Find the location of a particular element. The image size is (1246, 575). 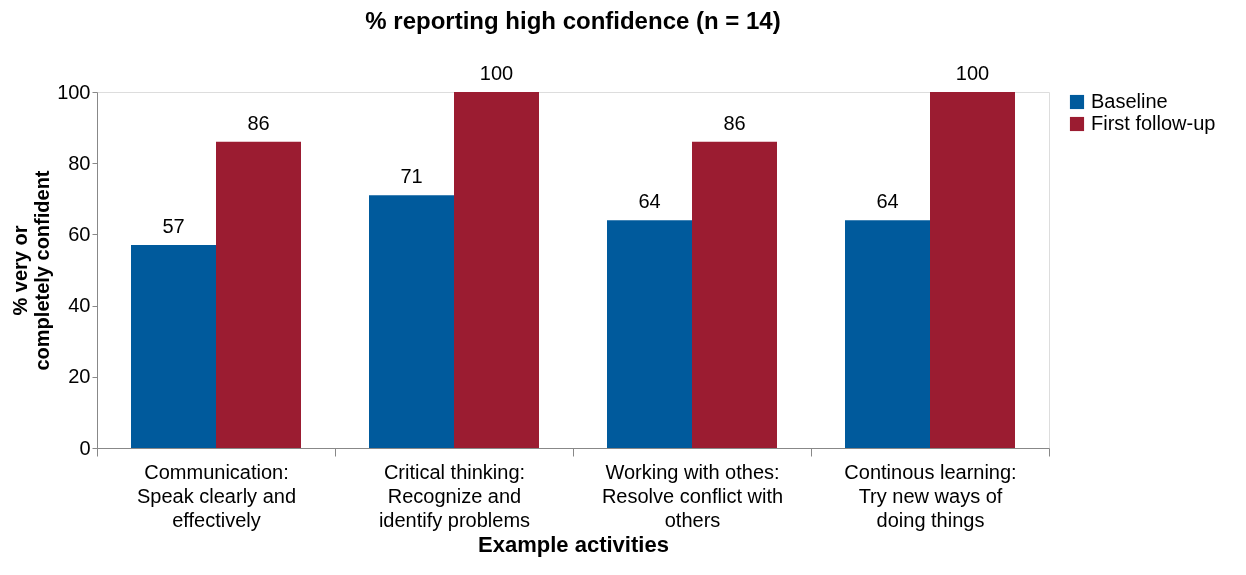

y-tick-label: 20 is located at coordinates (79, 376).